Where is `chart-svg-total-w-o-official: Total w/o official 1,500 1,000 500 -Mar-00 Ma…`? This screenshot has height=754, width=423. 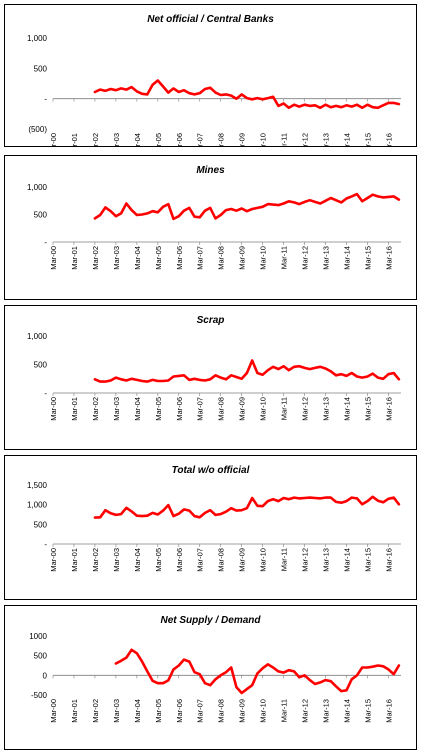
chart-svg-total-w-o-official: Total w/o official 1,500 1,000 500 -Mar-00 Ma… is located at coordinates (214, 518).